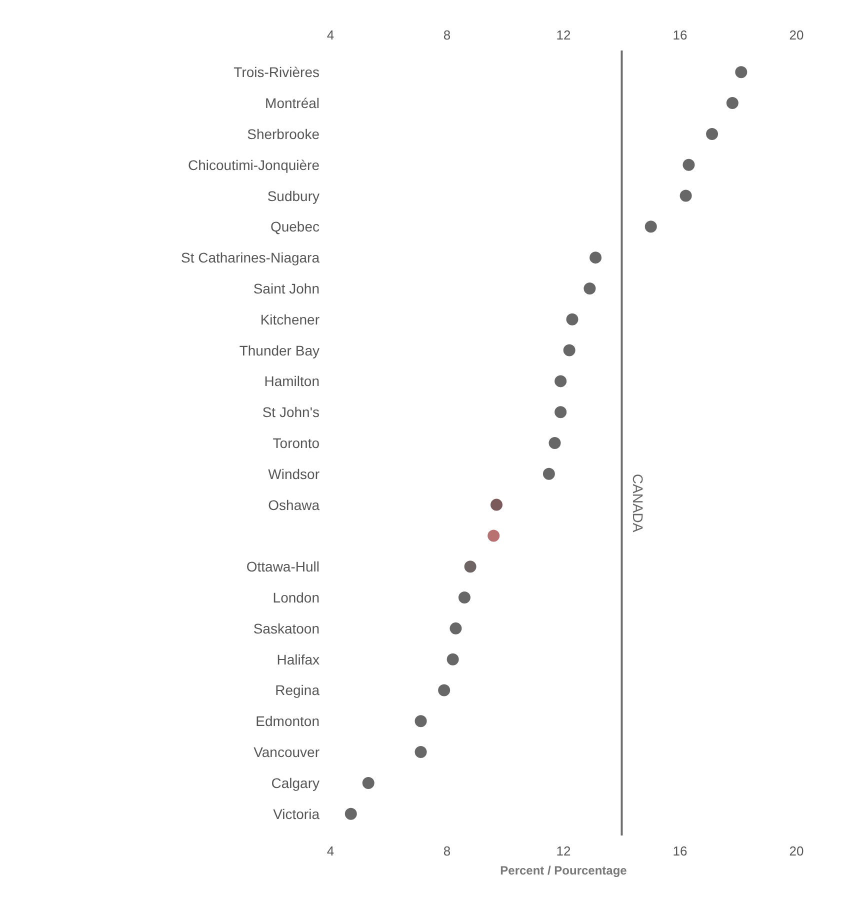 This screenshot has height=910, width=847. What do you see at coordinates (298, 659) in the screenshot?
I see `y-tick-label: Halifax` at bounding box center [298, 659].